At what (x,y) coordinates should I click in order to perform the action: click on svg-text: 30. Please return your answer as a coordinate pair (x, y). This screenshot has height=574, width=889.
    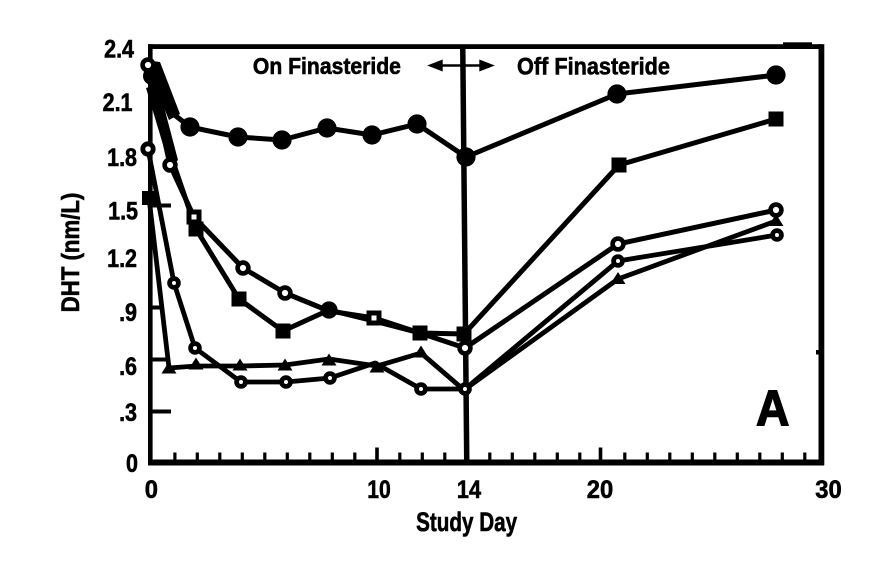
    Looking at the image, I should click on (828, 490).